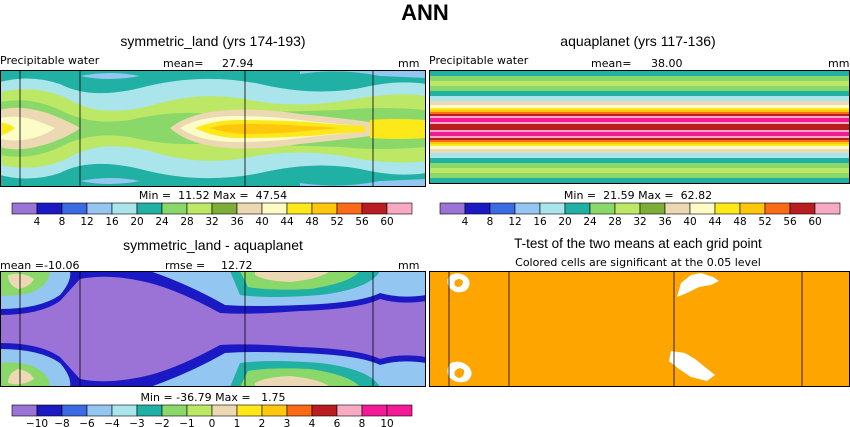 The image size is (850, 427). I want to click on p2-band-n12, so click(639, 117).